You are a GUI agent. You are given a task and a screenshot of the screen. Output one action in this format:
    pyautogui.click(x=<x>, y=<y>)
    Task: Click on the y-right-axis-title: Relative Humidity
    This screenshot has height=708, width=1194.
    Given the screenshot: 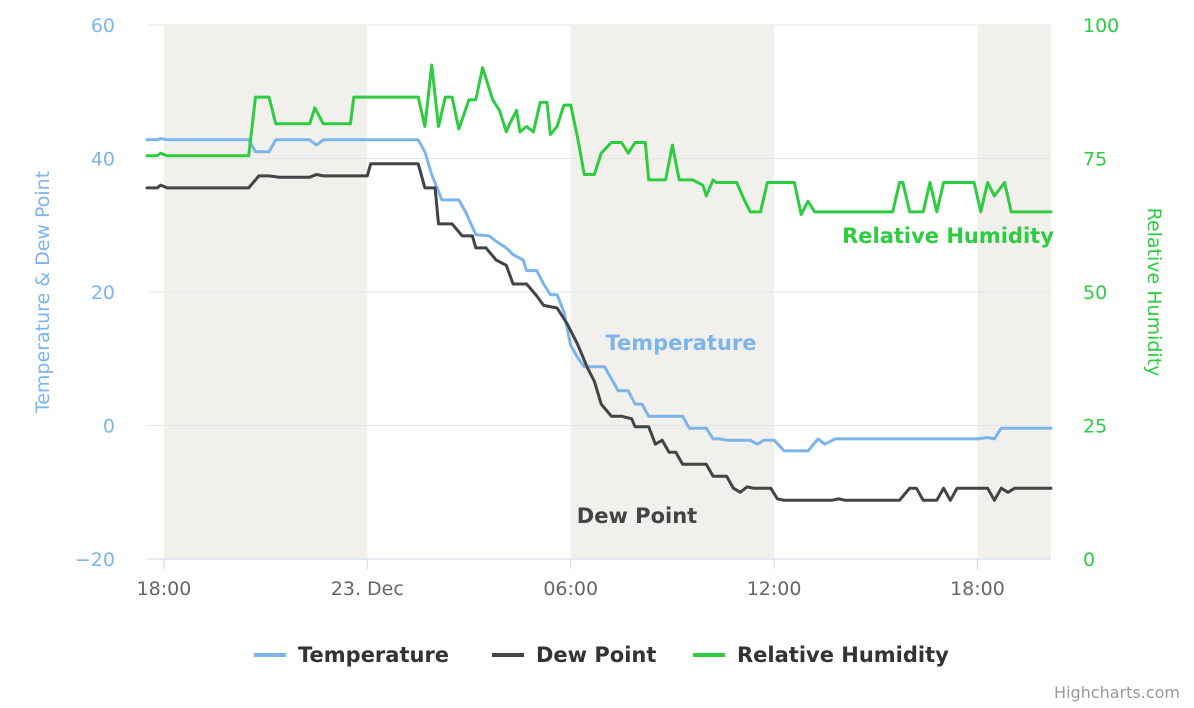 What is the action you would take?
    pyautogui.click(x=1154, y=292)
    